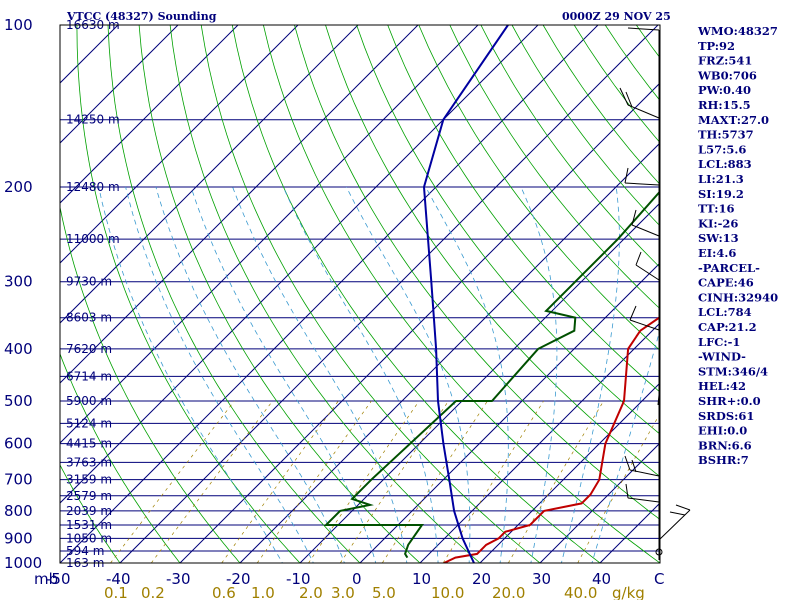  I want to click on sounding-index: PW:0.40, so click(724, 90).